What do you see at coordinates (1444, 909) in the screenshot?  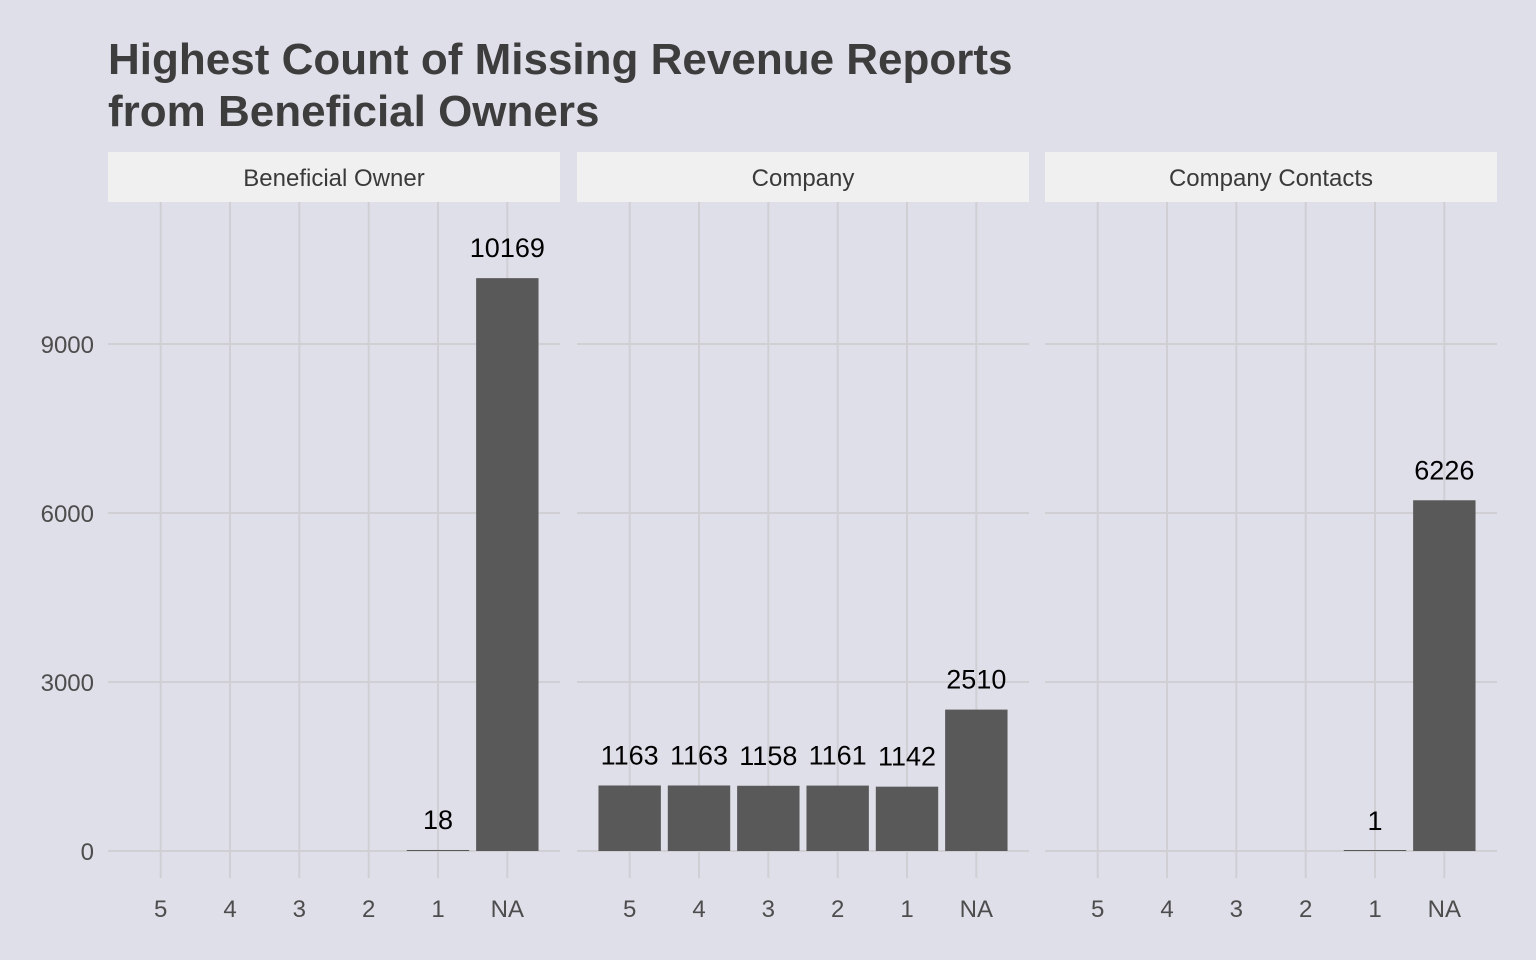 I see `x-tick-label-2-NA: NA` at bounding box center [1444, 909].